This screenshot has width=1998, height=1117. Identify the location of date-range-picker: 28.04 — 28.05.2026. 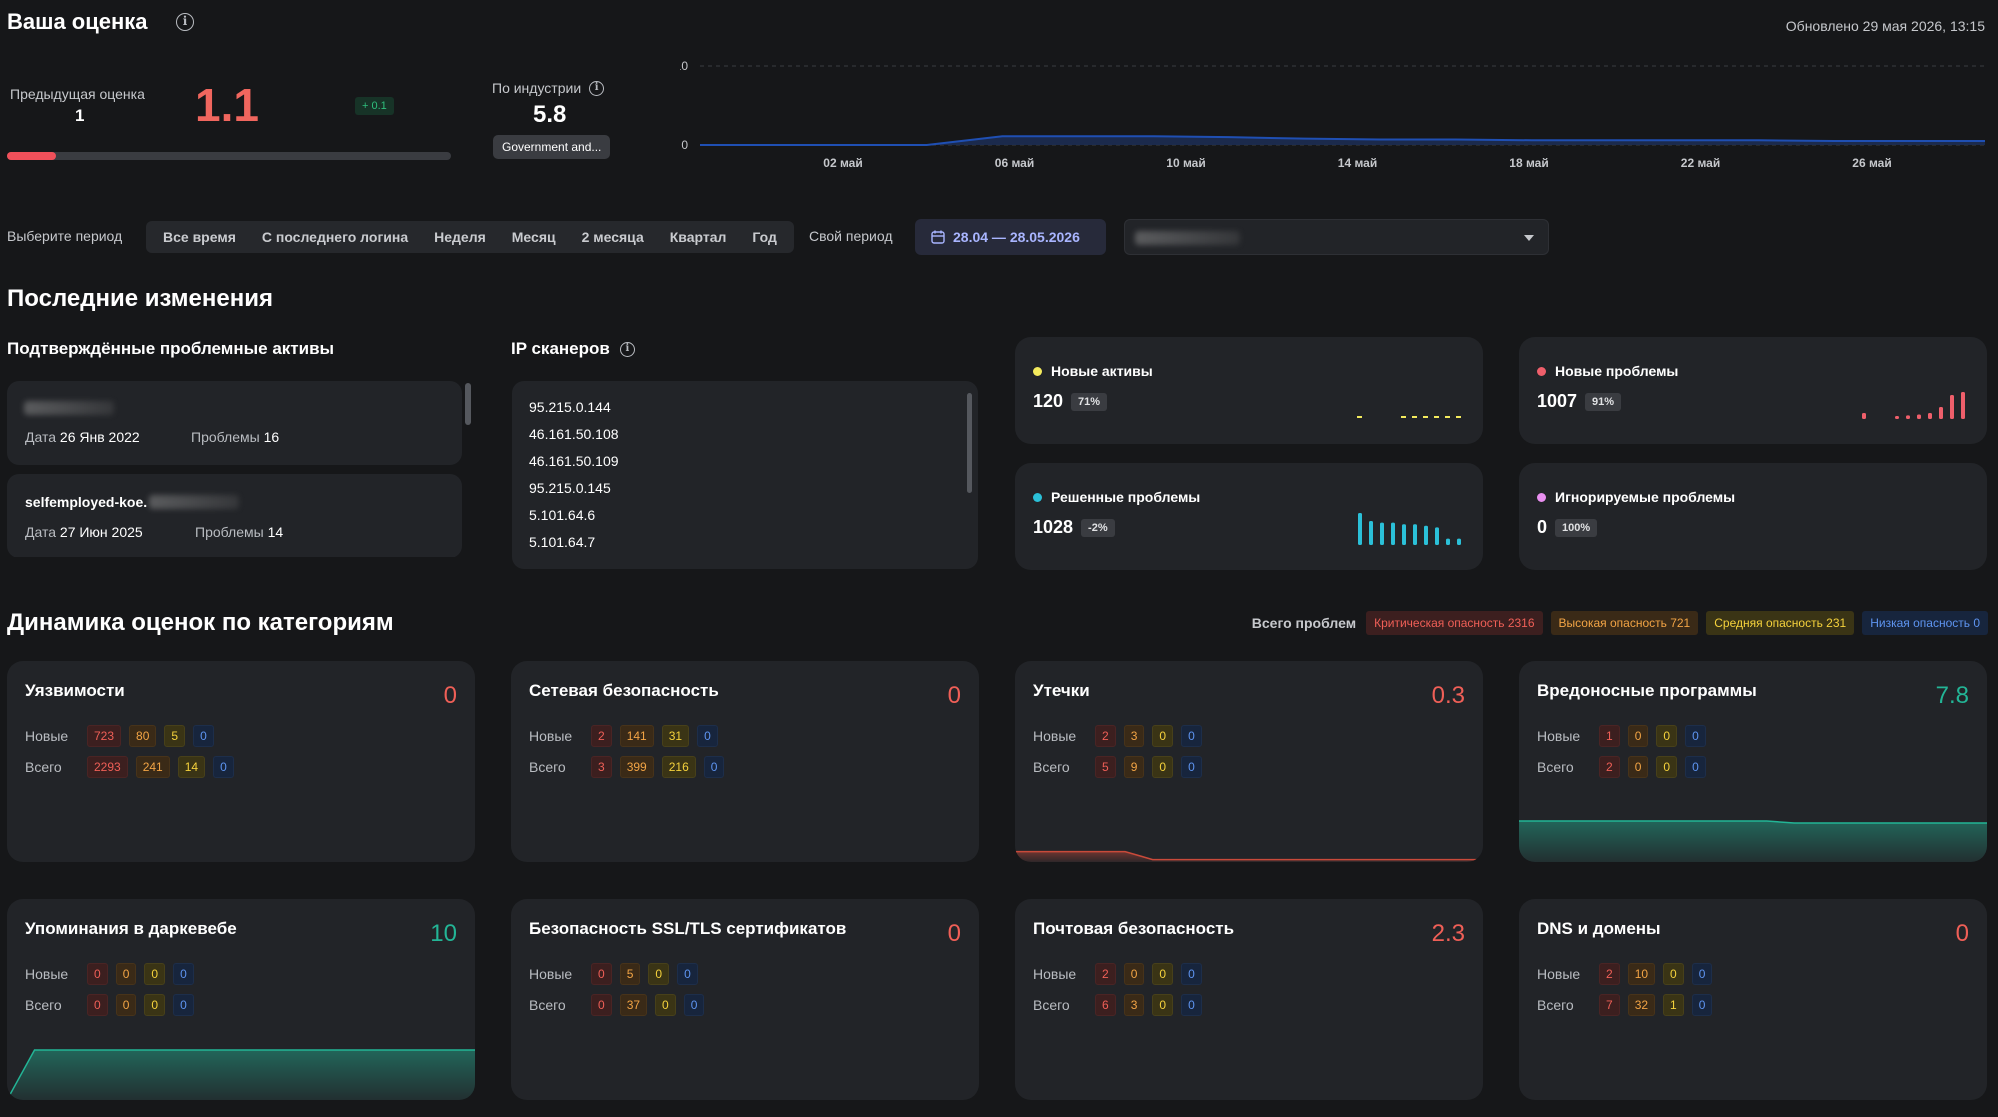
(1010, 237).